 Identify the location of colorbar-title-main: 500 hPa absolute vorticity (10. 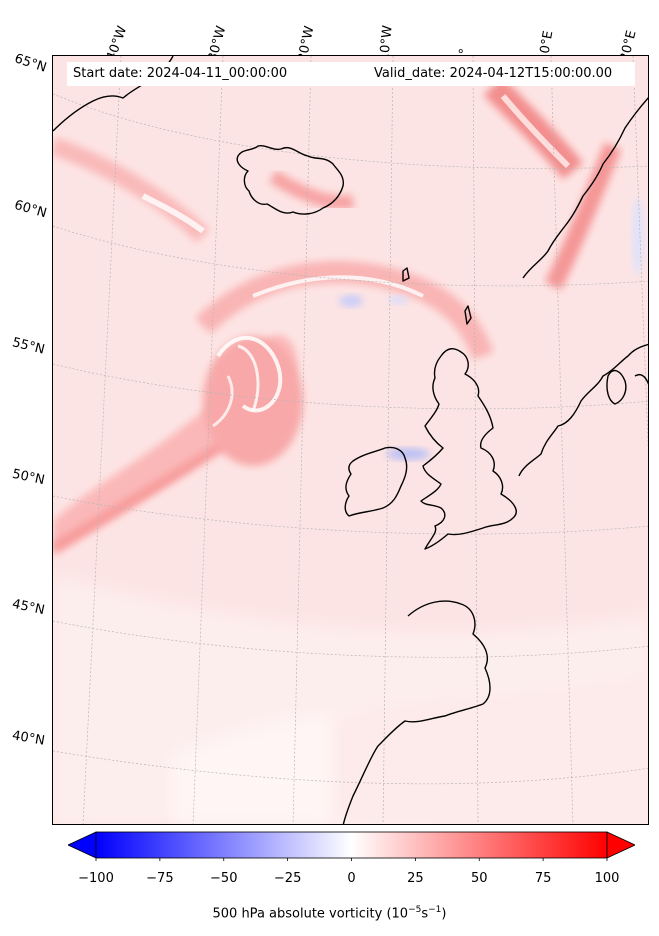
(310, 914).